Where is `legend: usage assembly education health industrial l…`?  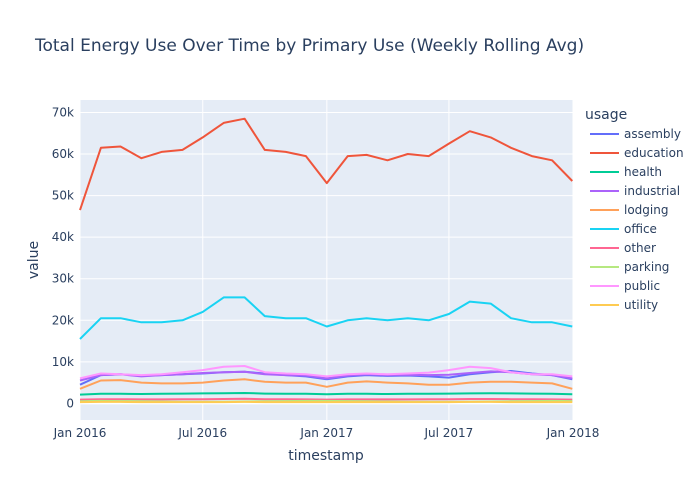 legend: usage assembly education health industrial l… is located at coordinates (634, 209).